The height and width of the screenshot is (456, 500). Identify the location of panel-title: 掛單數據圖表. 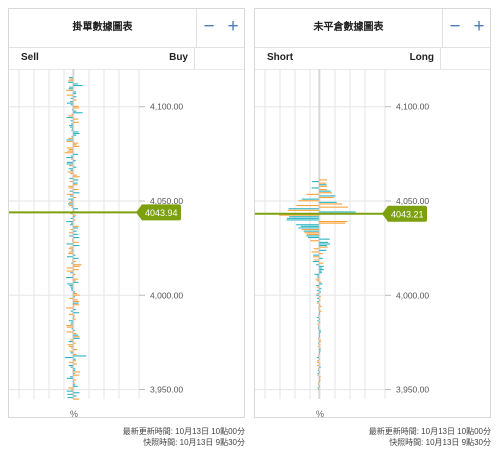
(103, 28).